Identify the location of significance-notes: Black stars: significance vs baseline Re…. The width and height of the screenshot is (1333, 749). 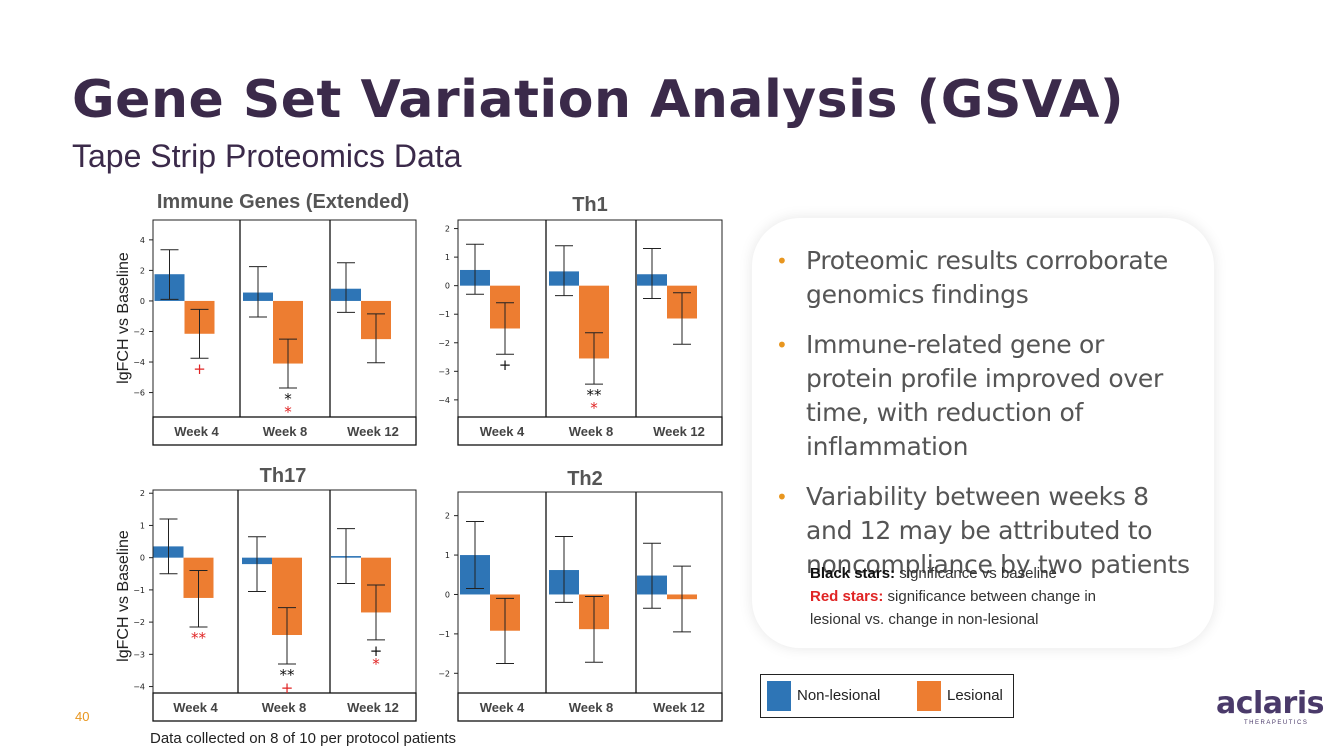
(953, 596).